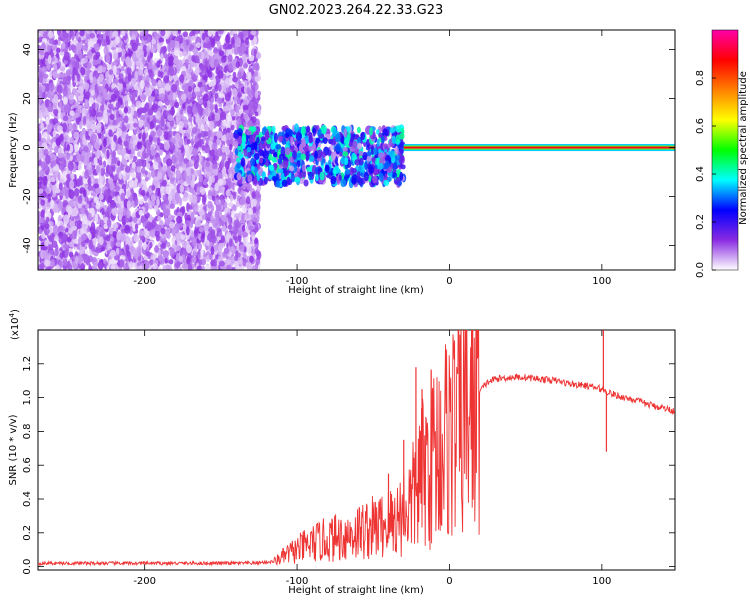 This screenshot has width=750, height=600. What do you see at coordinates (356, 10) in the screenshot?
I see `figure-title: GN02.2023.264.22.33.G23` at bounding box center [356, 10].